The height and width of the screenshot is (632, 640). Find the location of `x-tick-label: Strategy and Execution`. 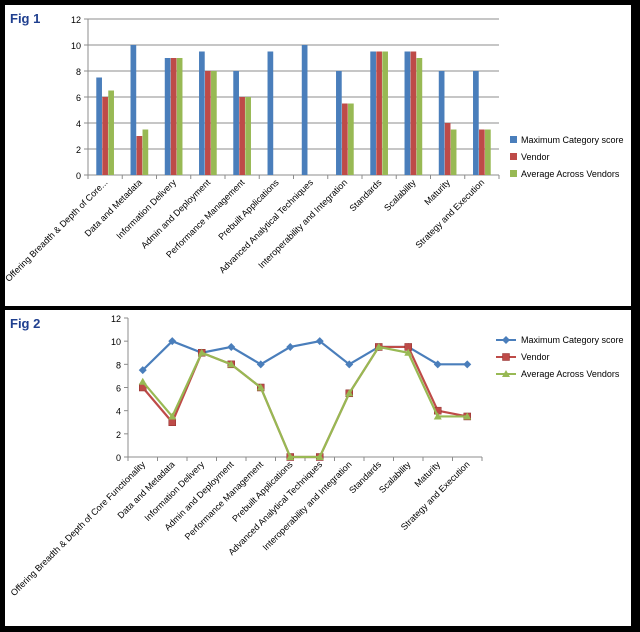

x-tick-label: Strategy and Execution is located at coordinates (449, 213).